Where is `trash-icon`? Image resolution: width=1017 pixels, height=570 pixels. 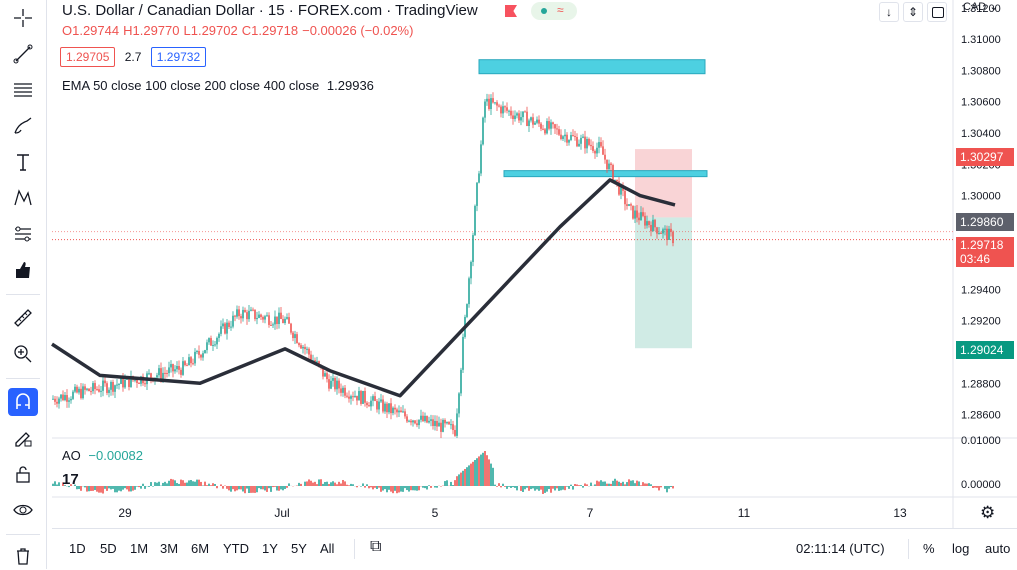 trash-icon is located at coordinates (23, 556).